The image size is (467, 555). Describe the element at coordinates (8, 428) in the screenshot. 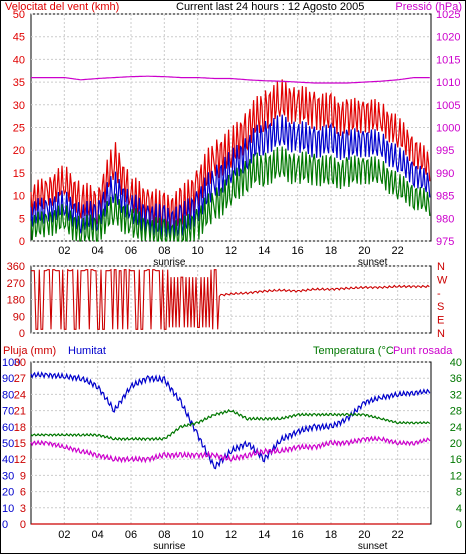

I see `humidity-tick-label: 60` at that location.